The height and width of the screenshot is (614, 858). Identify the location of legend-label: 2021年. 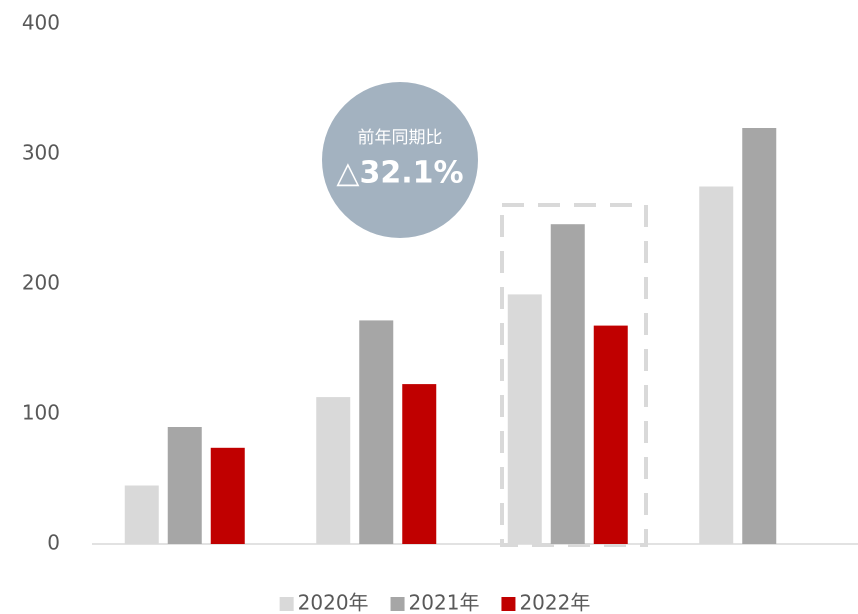
(444, 602).